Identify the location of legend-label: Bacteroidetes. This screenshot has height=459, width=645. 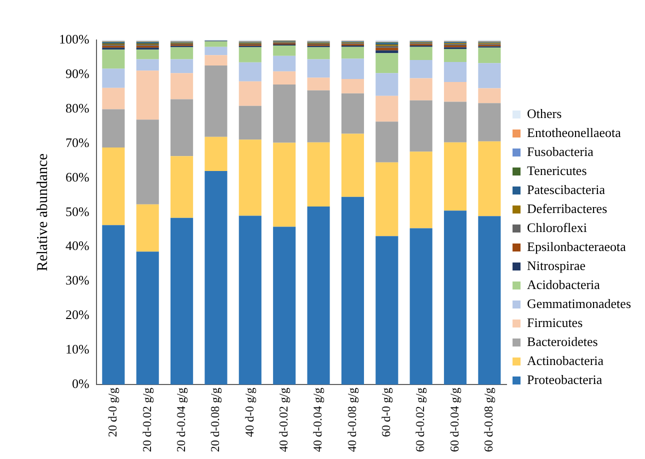
(562, 341).